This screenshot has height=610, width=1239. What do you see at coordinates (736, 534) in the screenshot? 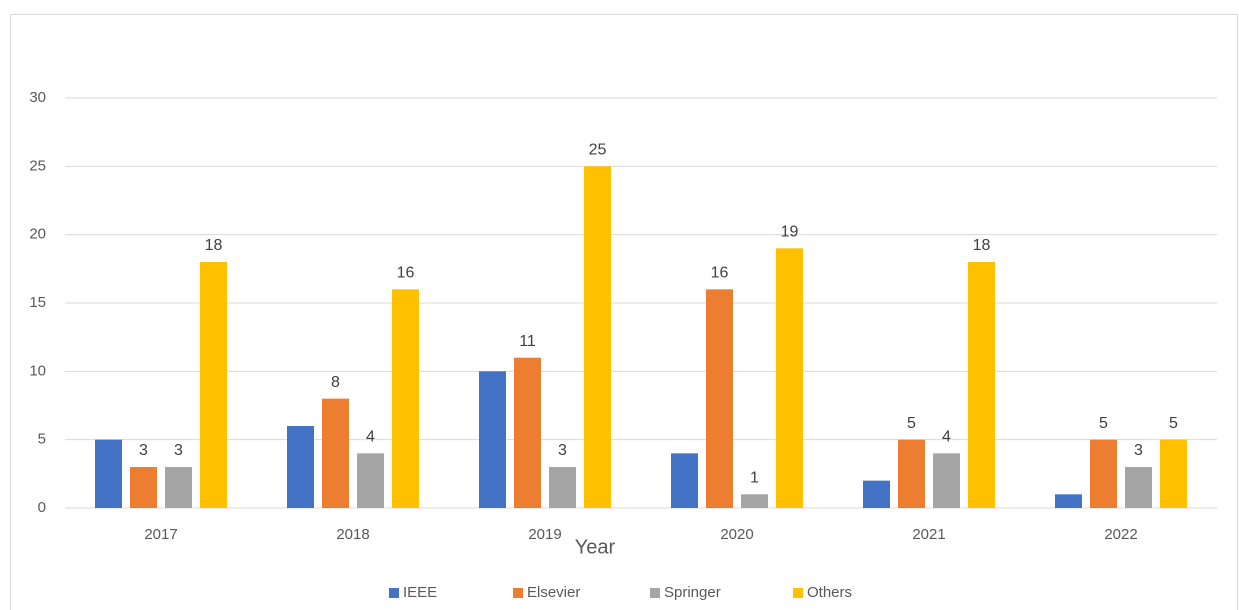
I see `x-tick-label: 2020` at bounding box center [736, 534].